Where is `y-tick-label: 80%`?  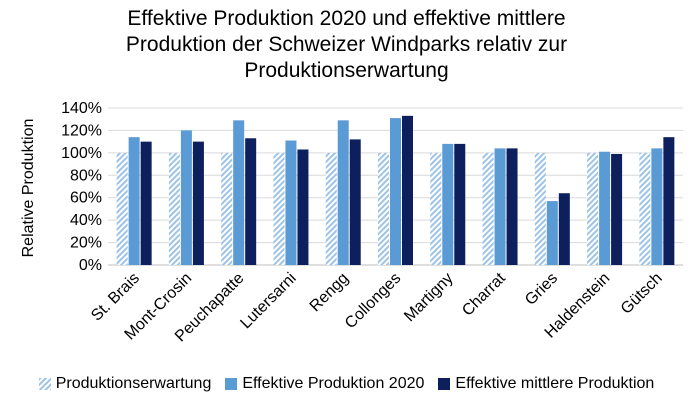
y-tick-label: 80% is located at coordinates (86, 175).